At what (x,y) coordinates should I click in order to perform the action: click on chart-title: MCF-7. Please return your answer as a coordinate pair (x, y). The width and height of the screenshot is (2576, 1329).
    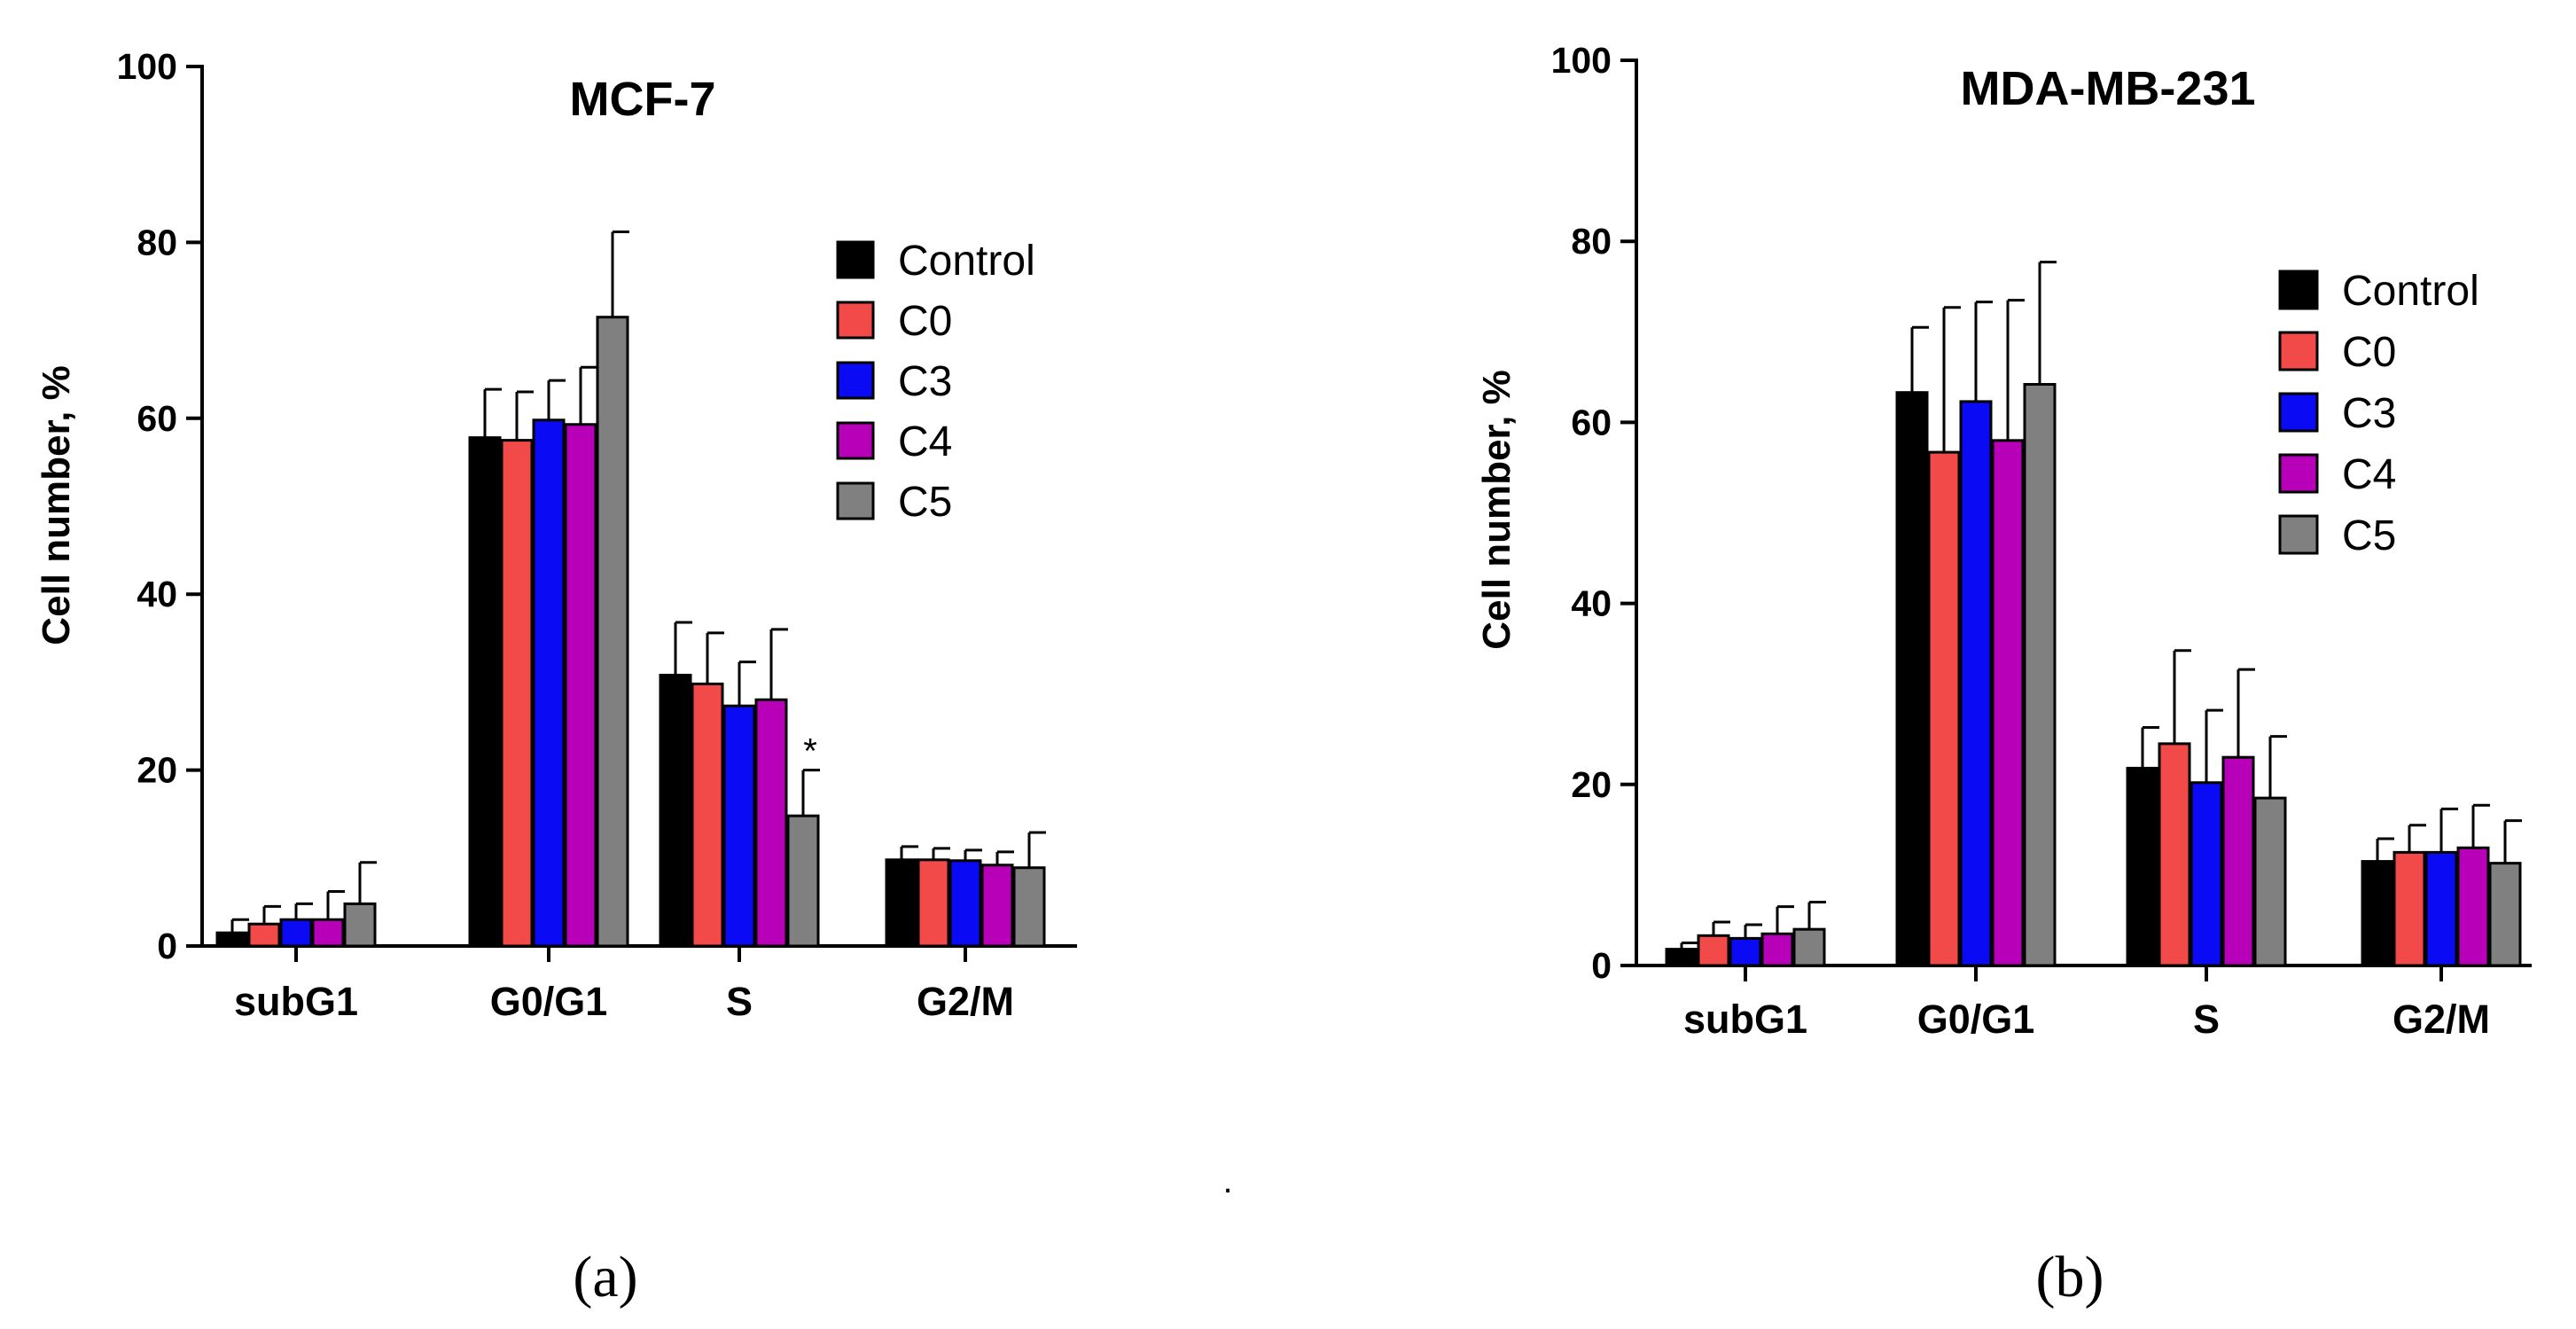
    Looking at the image, I should click on (643, 100).